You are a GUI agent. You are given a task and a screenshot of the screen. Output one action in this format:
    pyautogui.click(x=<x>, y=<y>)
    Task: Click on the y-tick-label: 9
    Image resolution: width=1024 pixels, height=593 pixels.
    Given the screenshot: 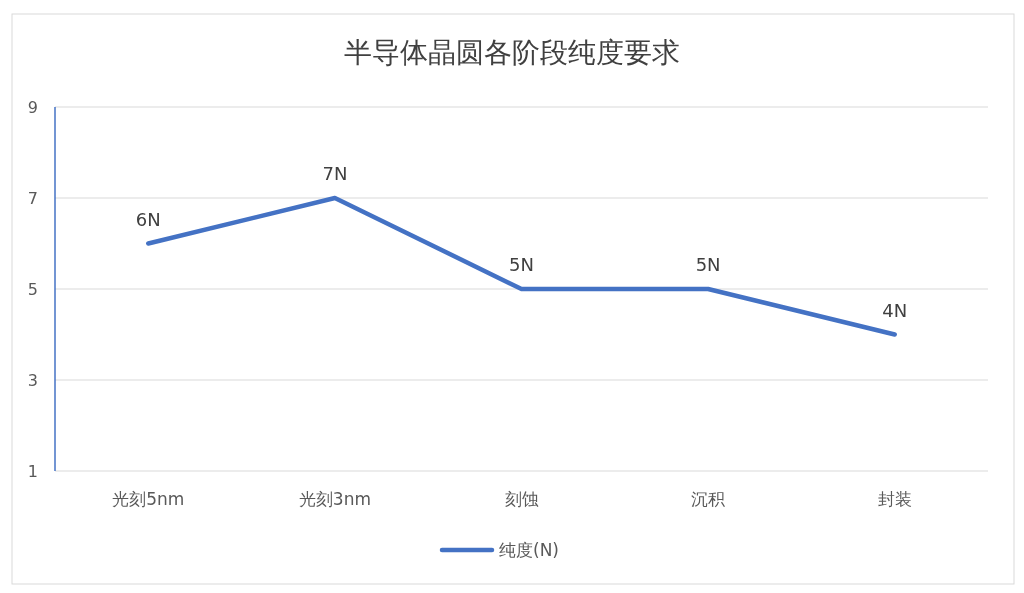 What is the action you would take?
    pyautogui.click(x=32, y=107)
    